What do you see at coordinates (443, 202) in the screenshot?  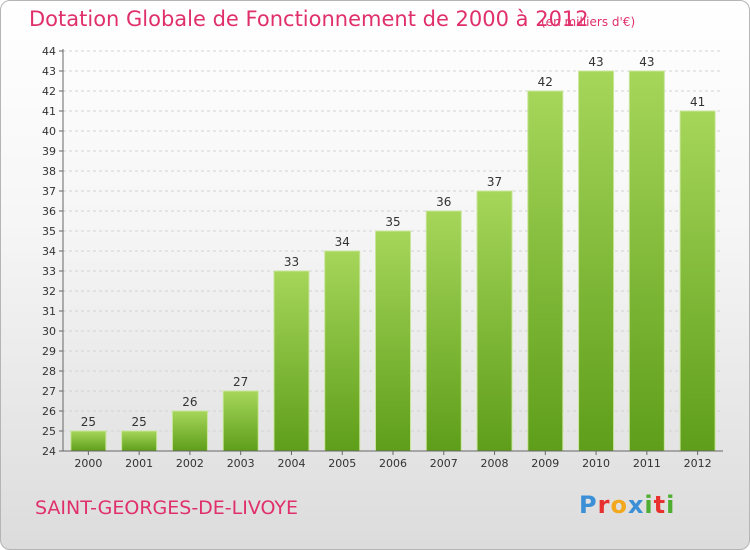 I see `data-label: 36` at bounding box center [443, 202].